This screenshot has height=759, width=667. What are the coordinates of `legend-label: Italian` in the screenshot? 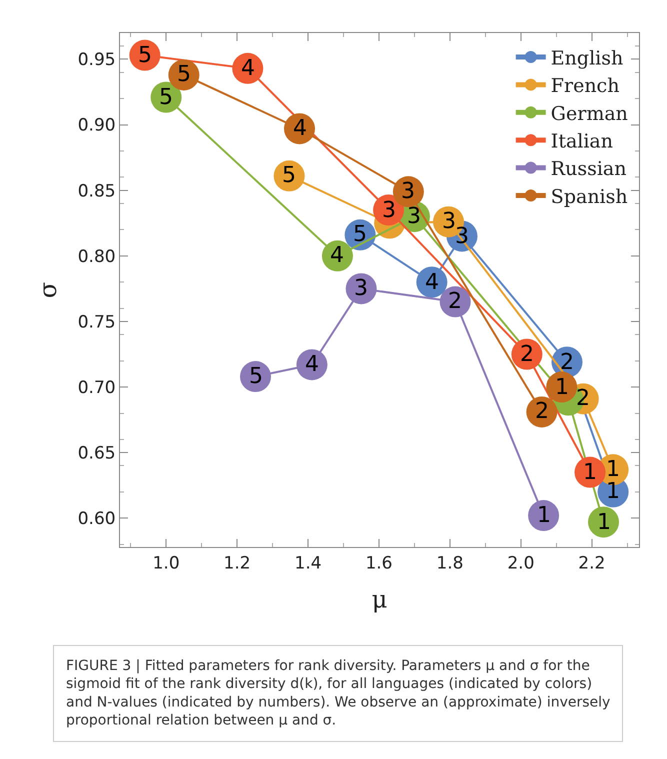 It's located at (581, 141).